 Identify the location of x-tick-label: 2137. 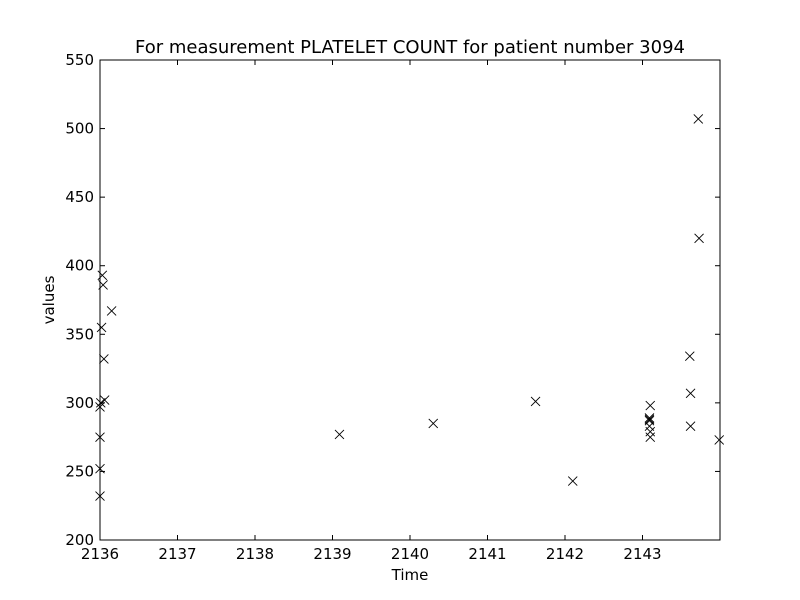
(177, 554).